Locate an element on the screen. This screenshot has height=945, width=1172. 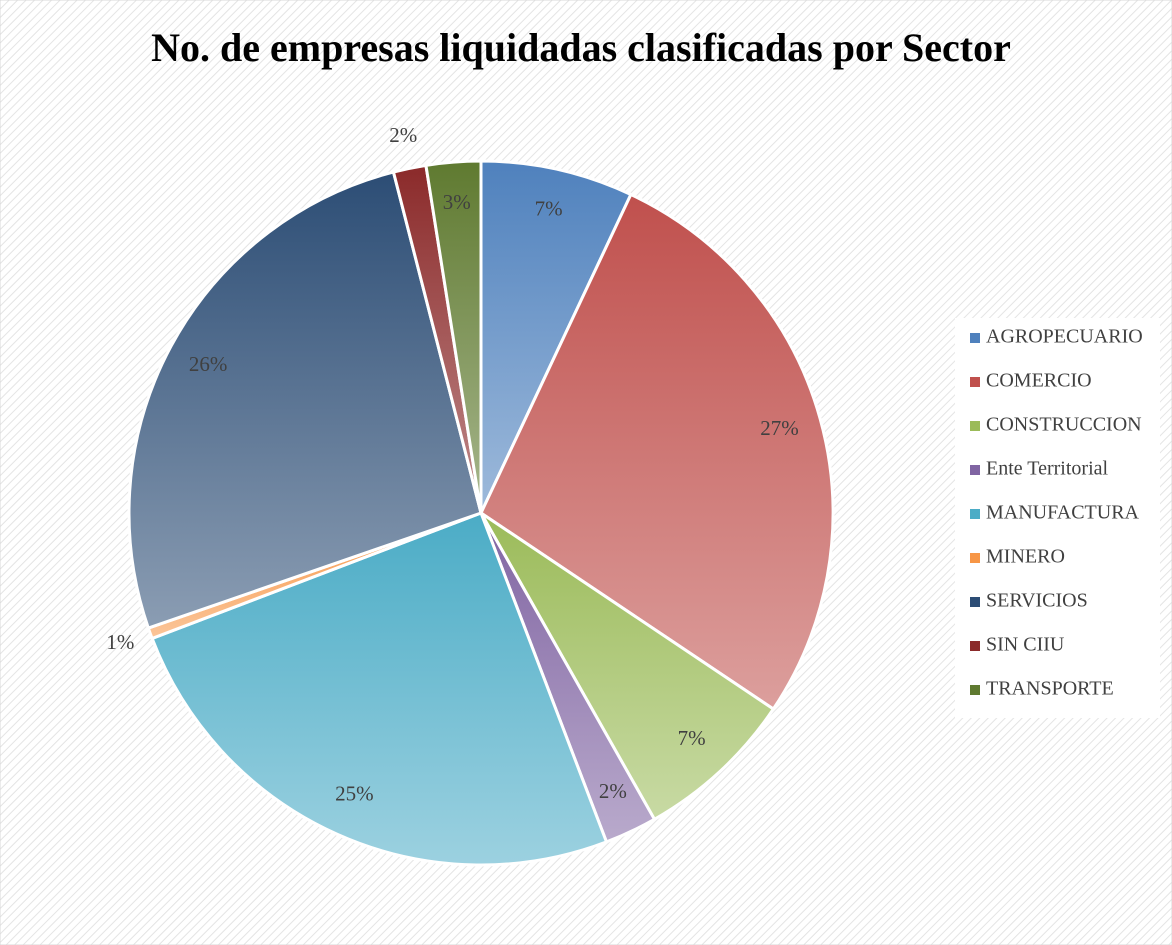
legend-label: Ente Territorial is located at coordinates (1047, 469).